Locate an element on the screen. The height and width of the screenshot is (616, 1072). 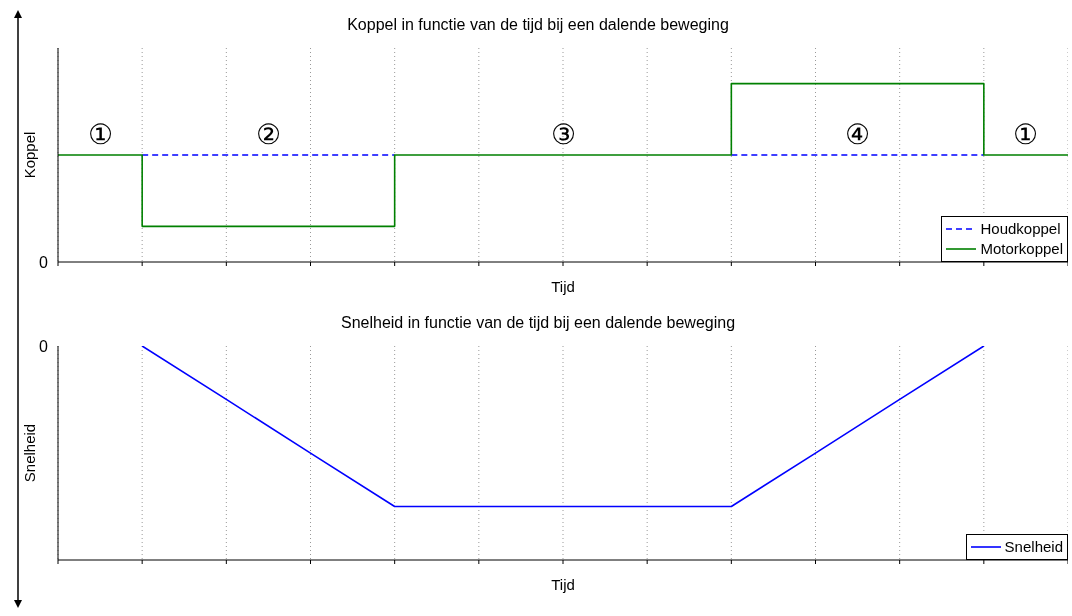
chart-title: Koppel in functie van de tijd bij een dalende beweging is located at coordinates (538, 25).